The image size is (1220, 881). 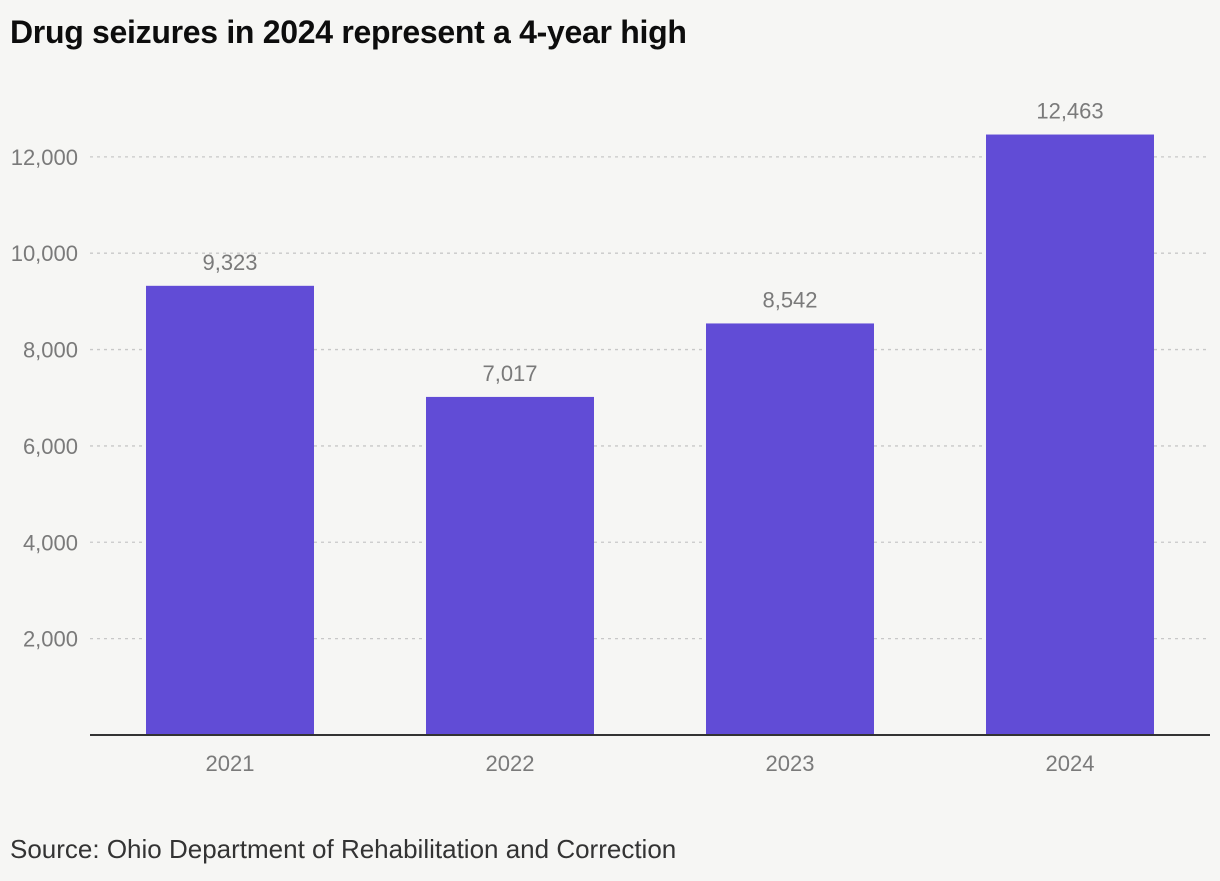 I want to click on x-tick-label: 2024, so click(x=1070, y=763).